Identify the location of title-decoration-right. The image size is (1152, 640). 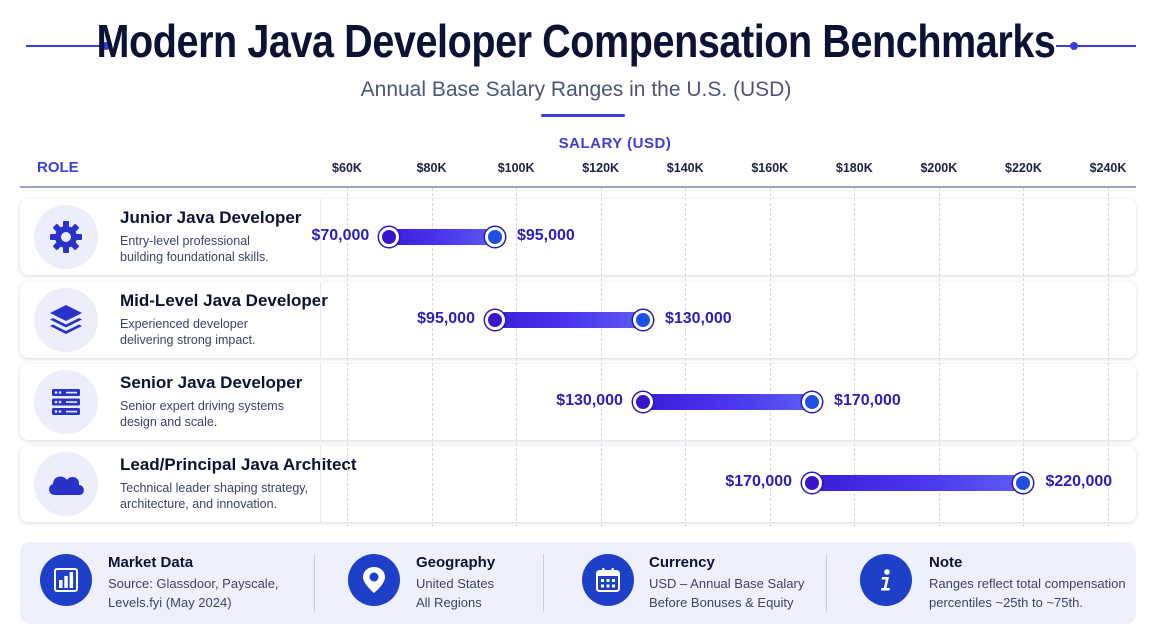
(1096, 46).